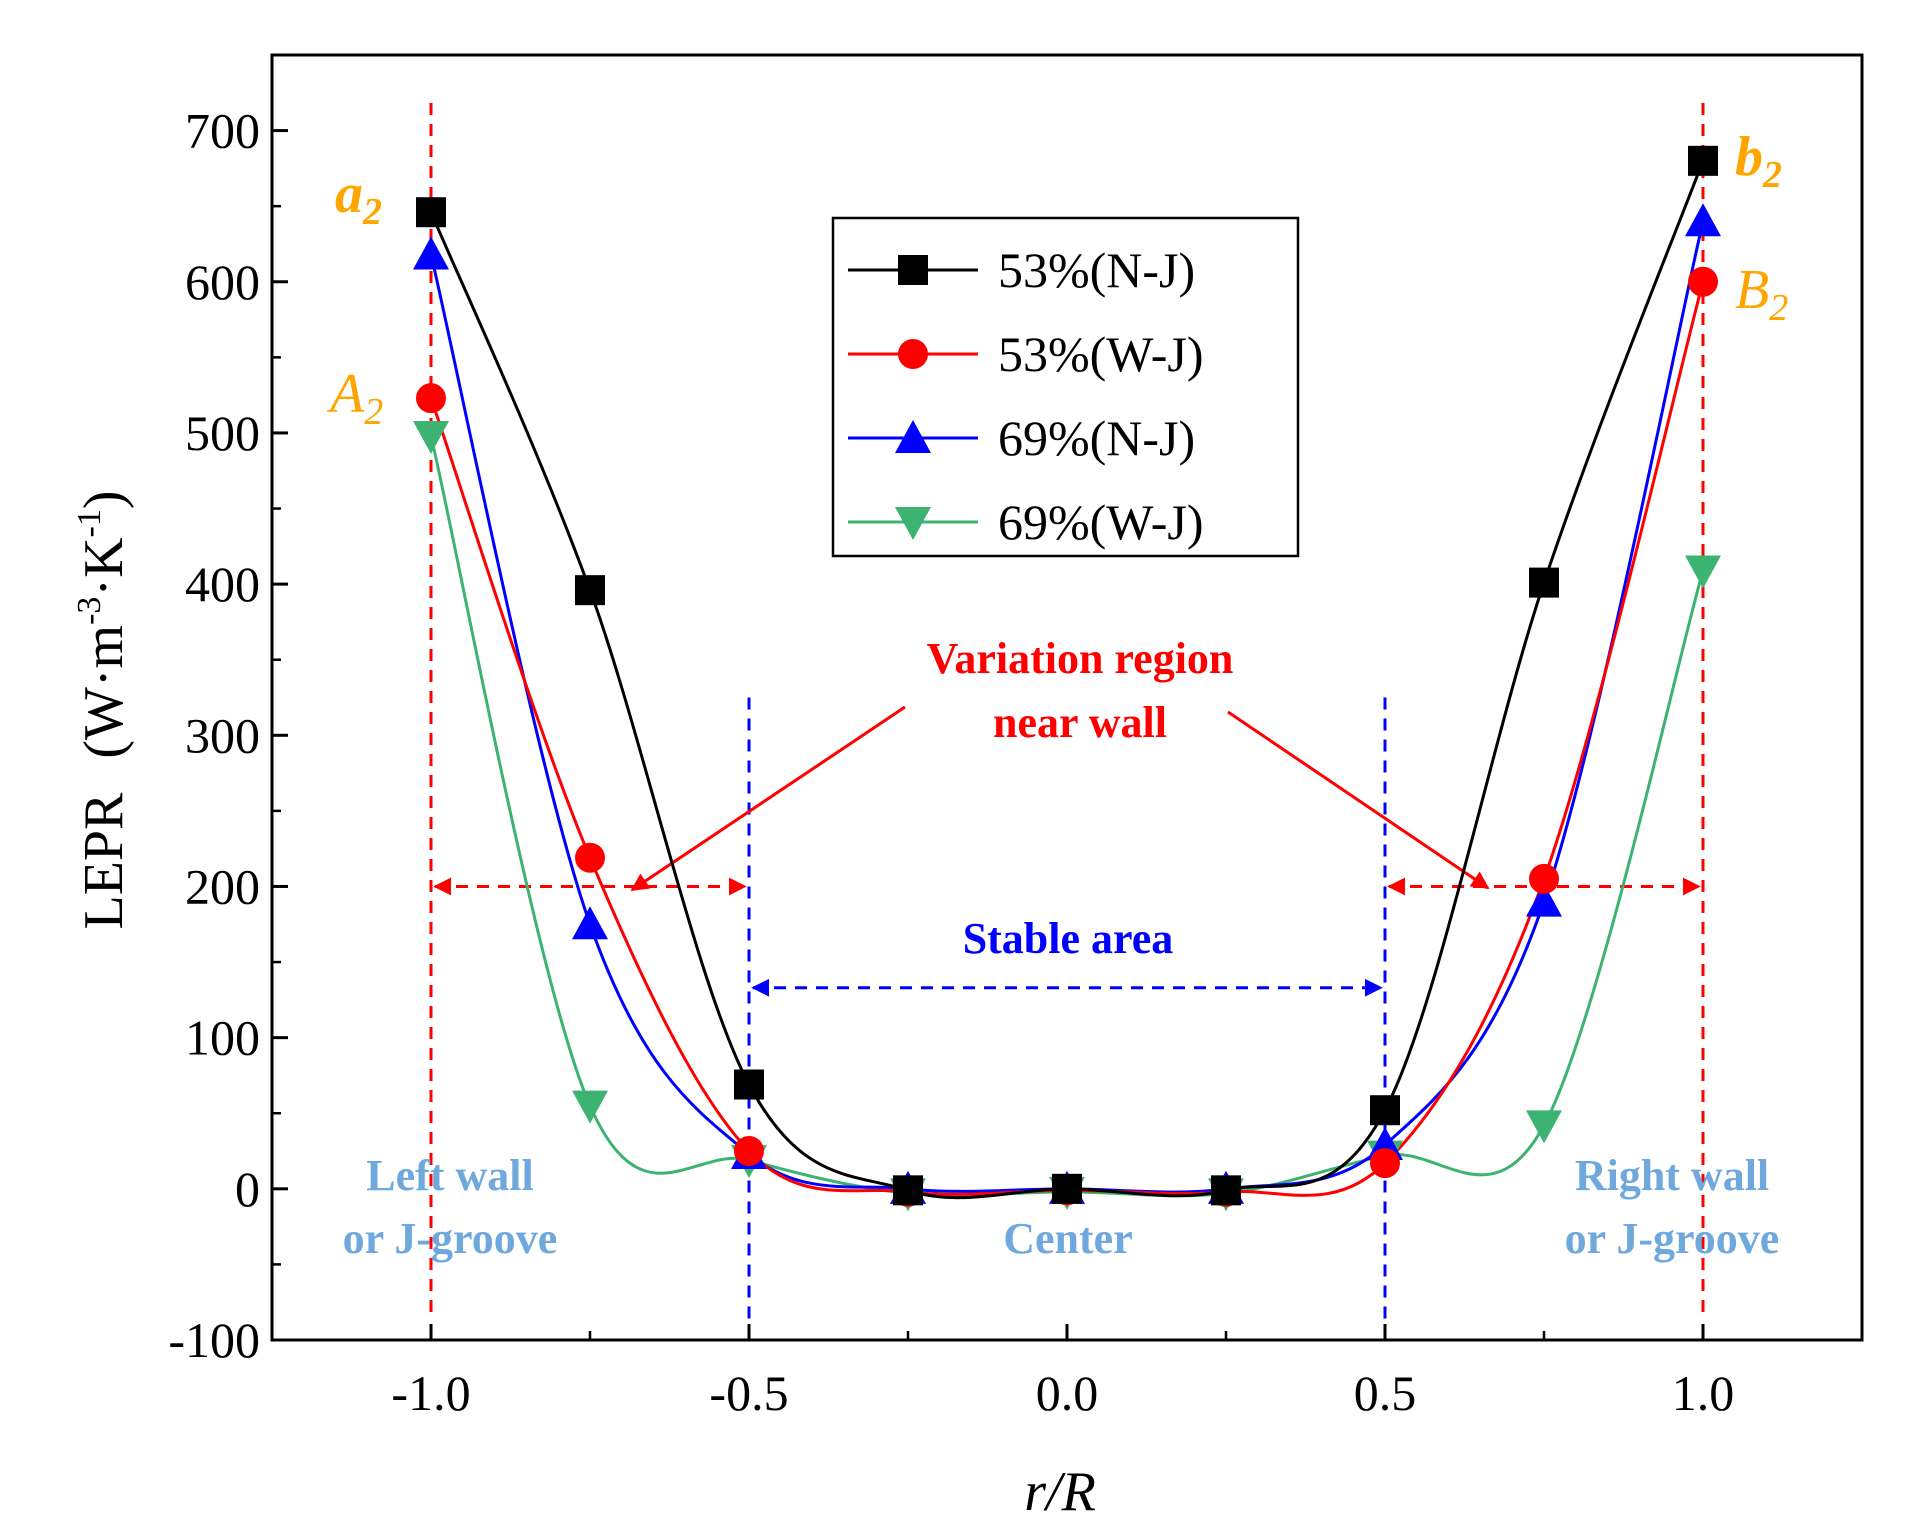  What do you see at coordinates (768, 798) in the screenshot?
I see `variation-pointer-left` at bounding box center [768, 798].